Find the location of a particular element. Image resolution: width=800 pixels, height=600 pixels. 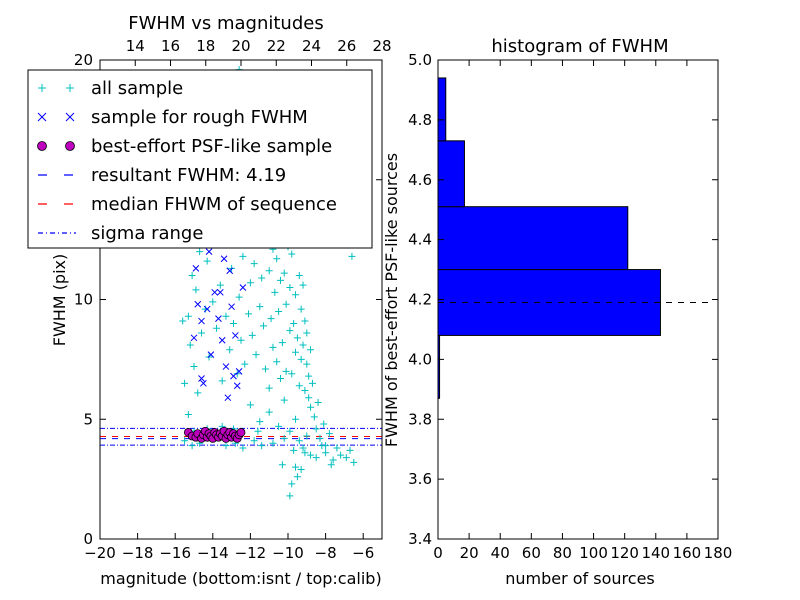

legend-entry: resultant FWHM: 4.19 is located at coordinates (162, 175).